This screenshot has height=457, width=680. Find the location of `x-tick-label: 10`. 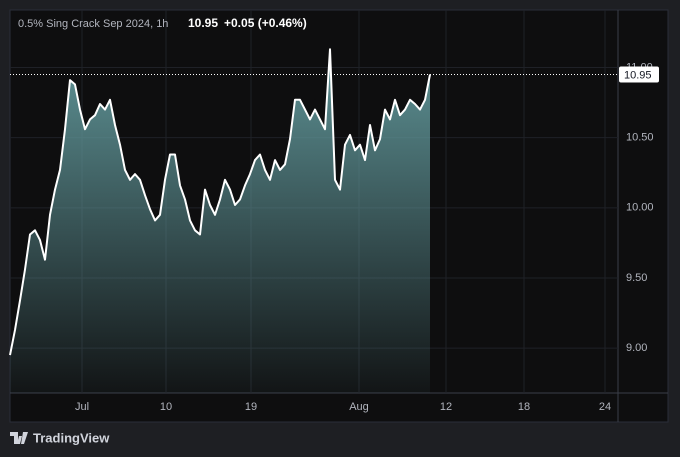

x-tick-label: 10 is located at coordinates (166, 407).